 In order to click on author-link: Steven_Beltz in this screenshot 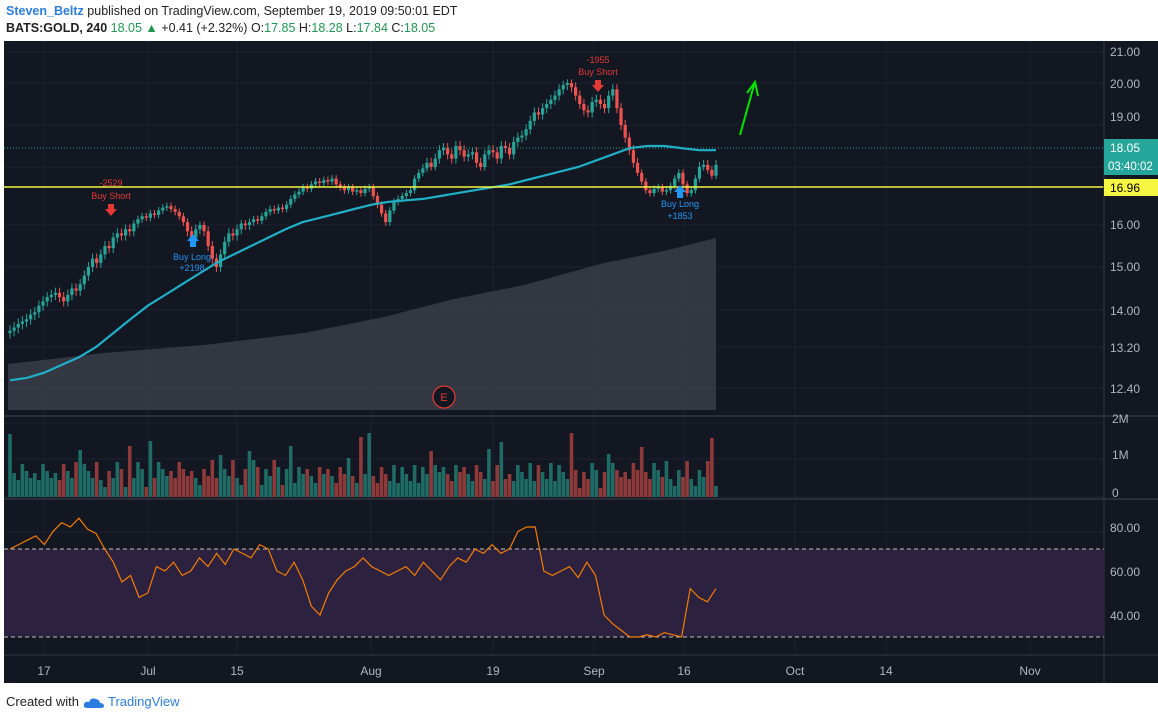, I will do `click(45, 11)`.